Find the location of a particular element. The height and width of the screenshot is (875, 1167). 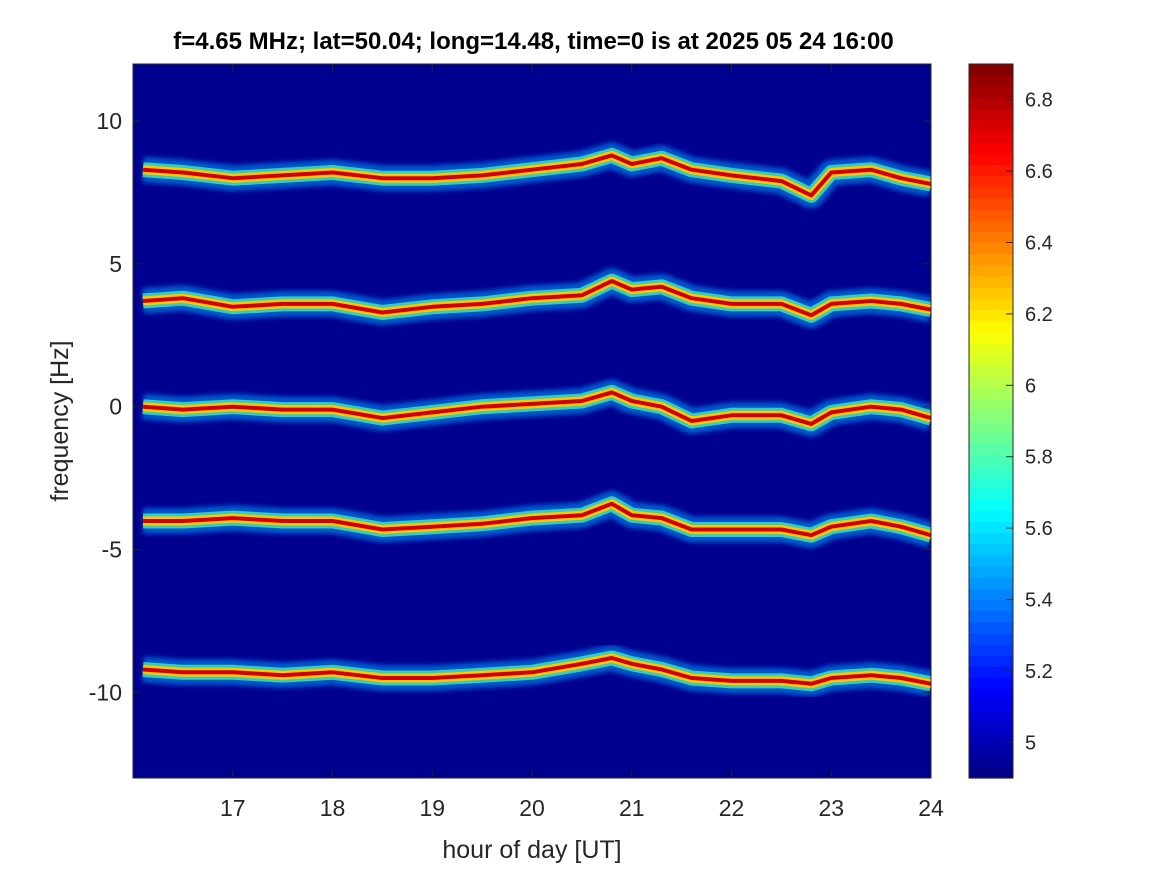

colorbar-tick-label: 6.4 is located at coordinates (1039, 244).